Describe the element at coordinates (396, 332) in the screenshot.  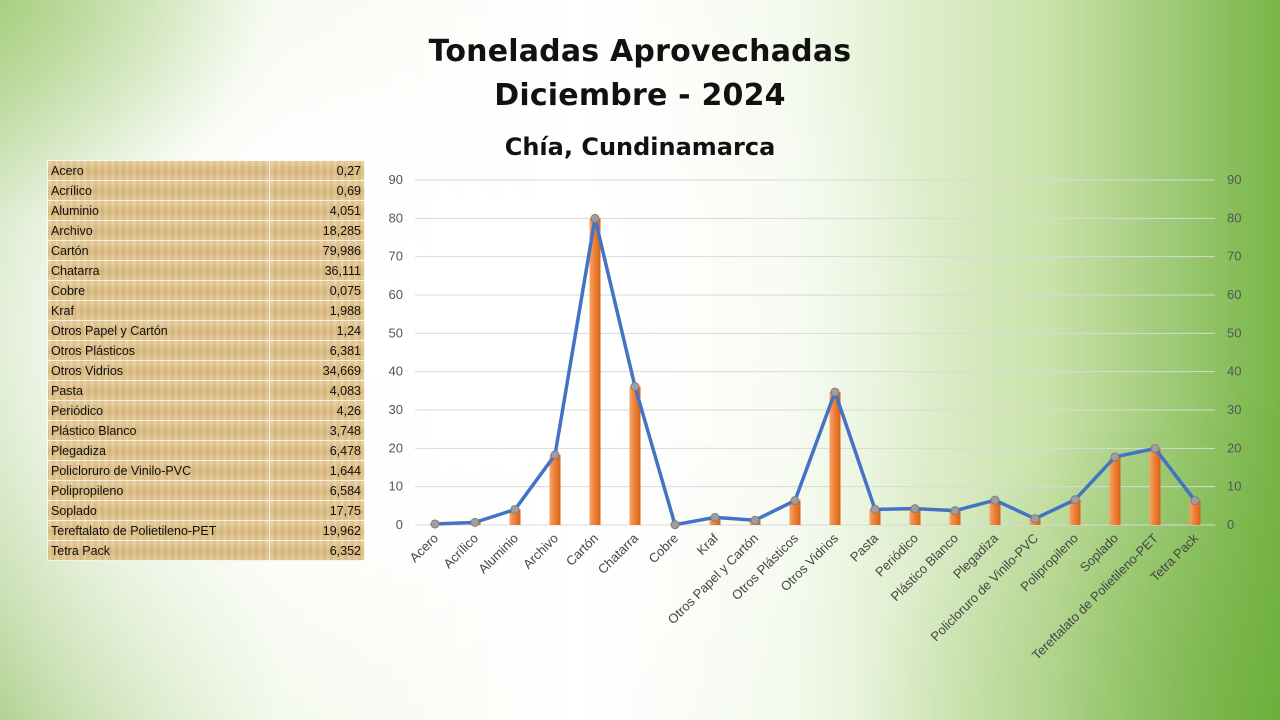
I see `y-tick-label: 50` at that location.